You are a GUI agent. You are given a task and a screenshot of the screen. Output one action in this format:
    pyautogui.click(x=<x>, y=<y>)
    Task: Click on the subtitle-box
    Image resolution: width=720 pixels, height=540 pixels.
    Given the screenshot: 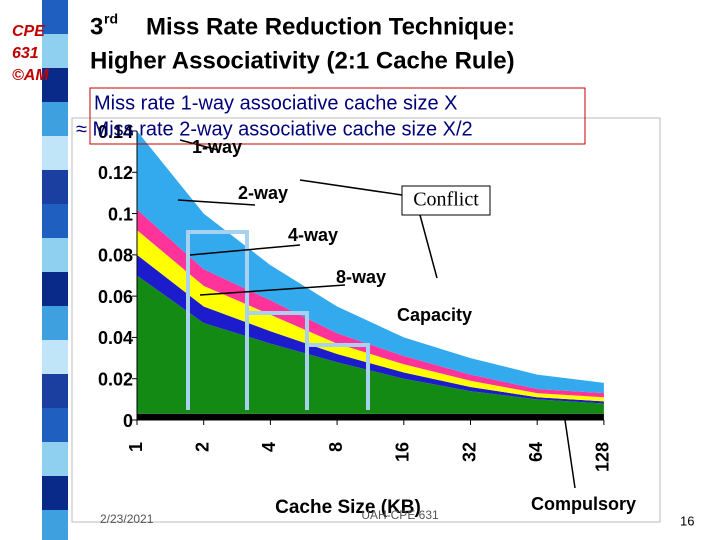 What is the action you would take?
    pyautogui.click(x=337, y=116)
    